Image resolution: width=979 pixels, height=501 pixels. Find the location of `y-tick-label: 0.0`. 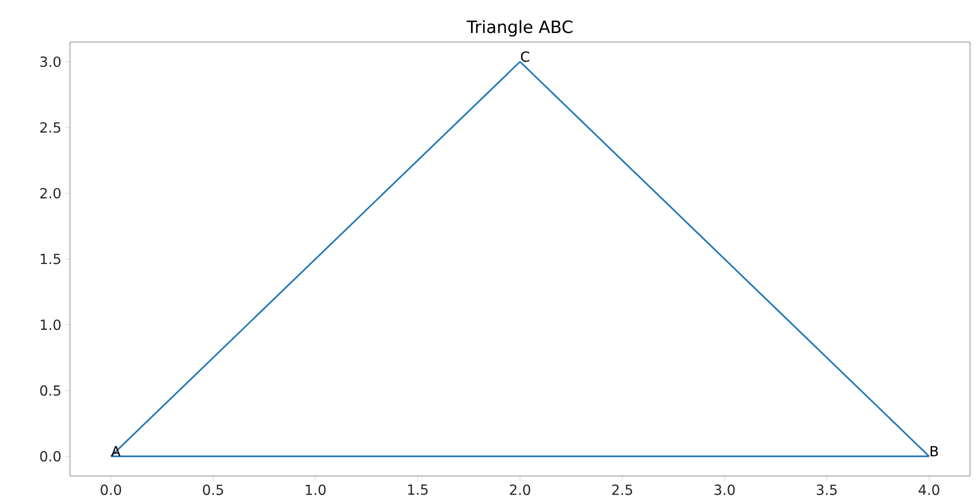

y-tick-label: 0.0 is located at coordinates (50, 456).